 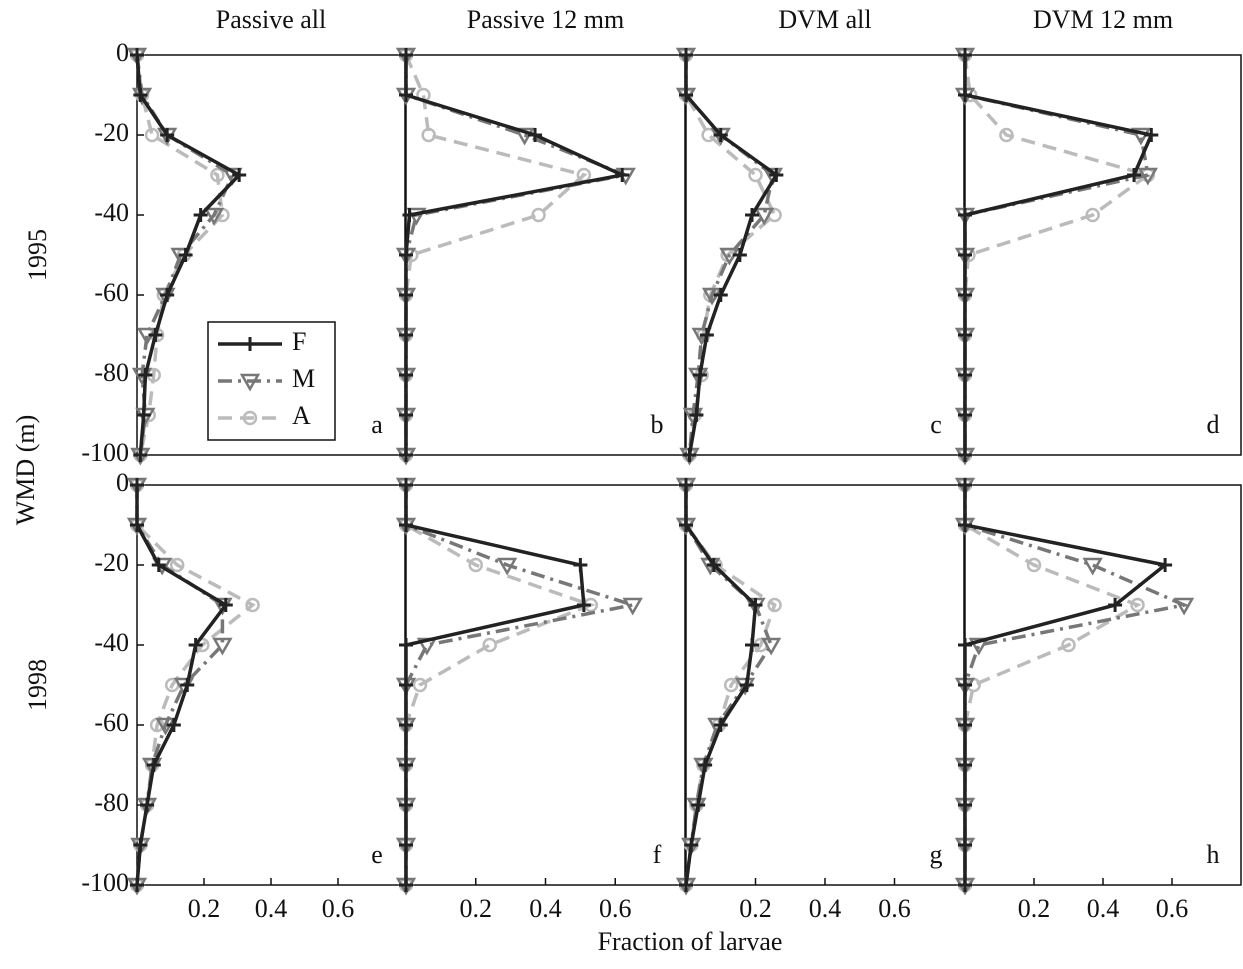 I want to click on x-tick-label: 0.6, so click(x=894, y=908).